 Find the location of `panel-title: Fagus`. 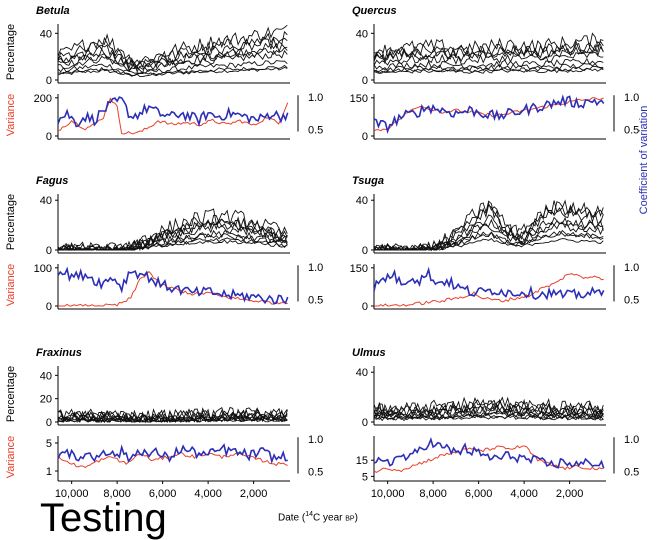

panel-title: Fagus is located at coordinates (52, 181).